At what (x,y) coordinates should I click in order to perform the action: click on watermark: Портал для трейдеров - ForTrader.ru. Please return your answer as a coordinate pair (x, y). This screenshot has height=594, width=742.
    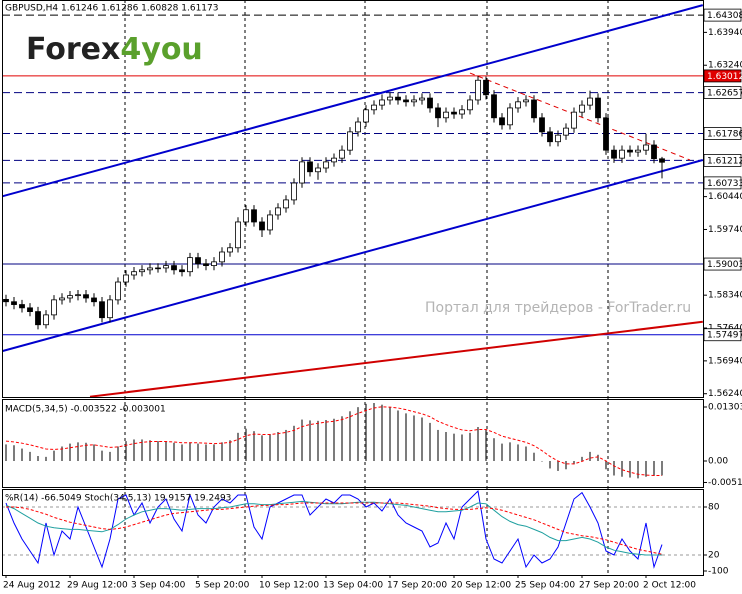
    Looking at the image, I should click on (558, 308).